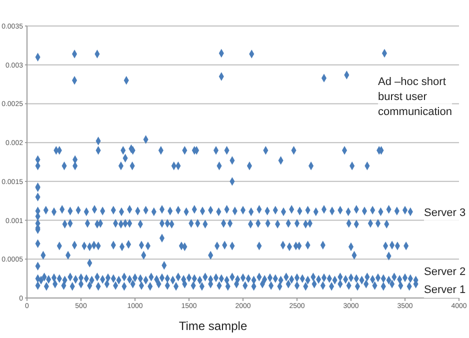 Image resolution: width=469 pixels, height=338 pixels. I want to click on annotation: Server 3, so click(445, 213).